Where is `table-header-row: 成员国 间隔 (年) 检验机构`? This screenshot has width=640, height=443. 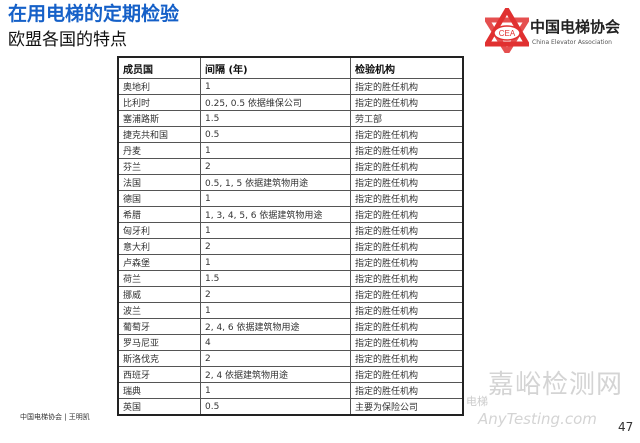
table-header-row: 成员国 间隔 (年) 检验机构 is located at coordinates (290, 67).